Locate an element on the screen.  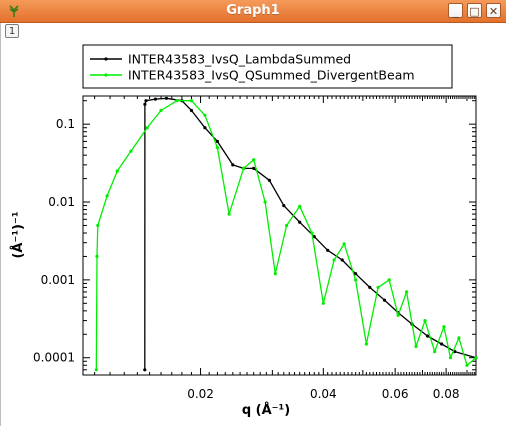
minimize-button: _ is located at coordinates (455, 10).